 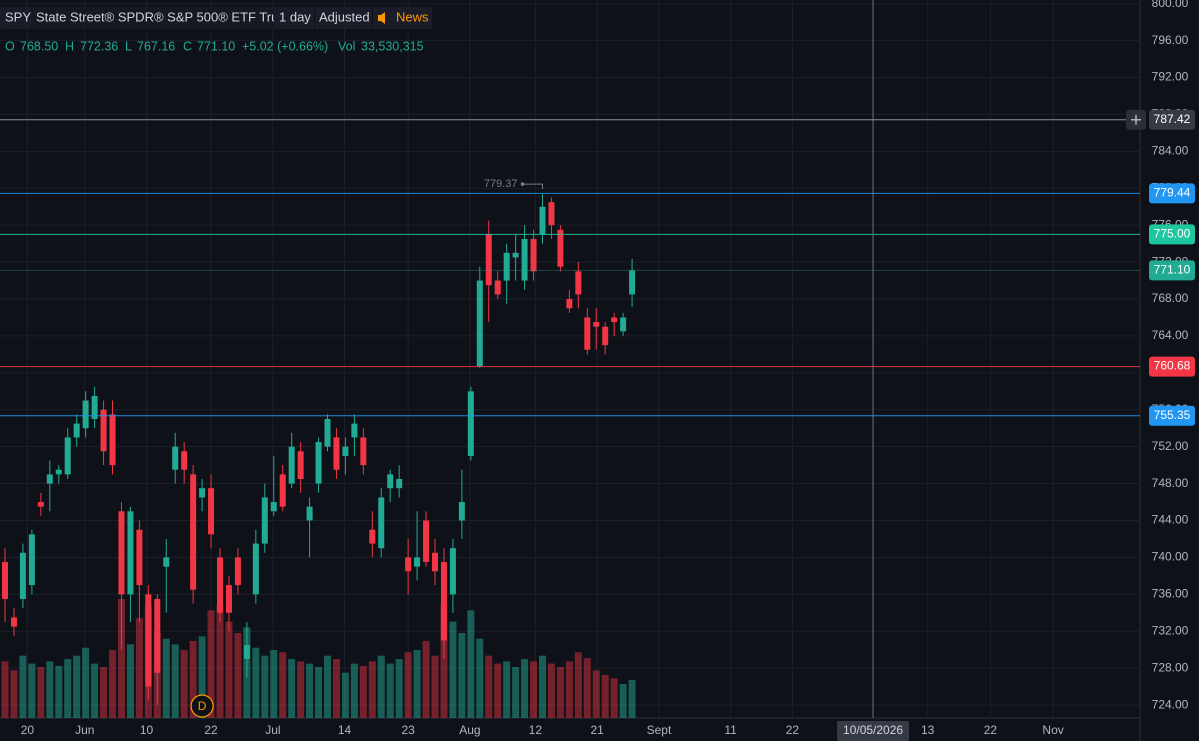 I want to click on x-tick-label: Sept, so click(x=659, y=730).